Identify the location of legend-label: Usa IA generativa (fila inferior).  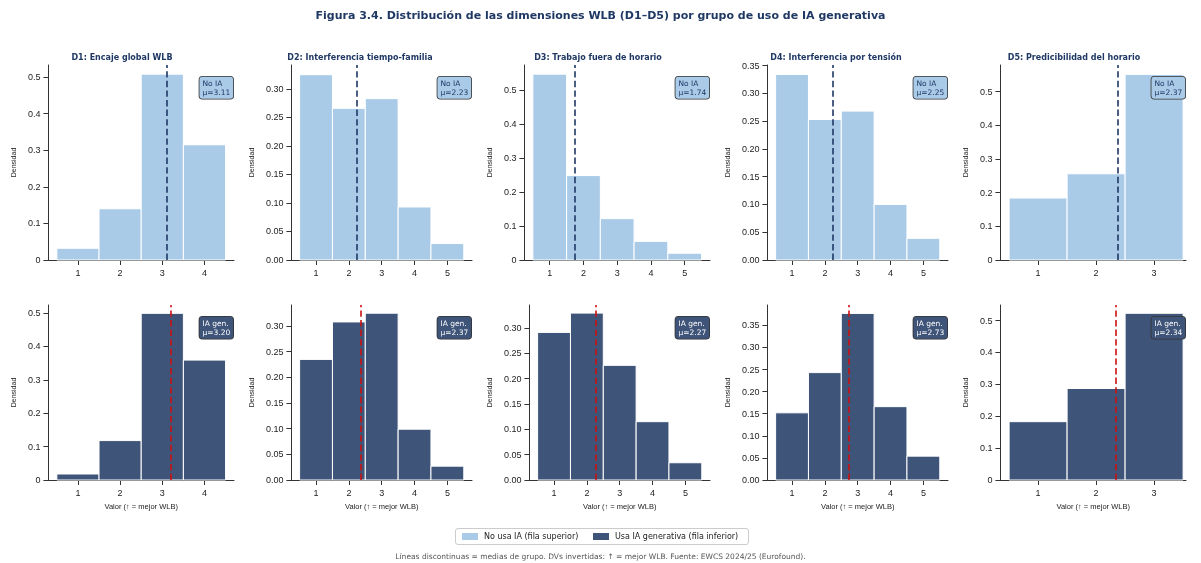
(677, 536).